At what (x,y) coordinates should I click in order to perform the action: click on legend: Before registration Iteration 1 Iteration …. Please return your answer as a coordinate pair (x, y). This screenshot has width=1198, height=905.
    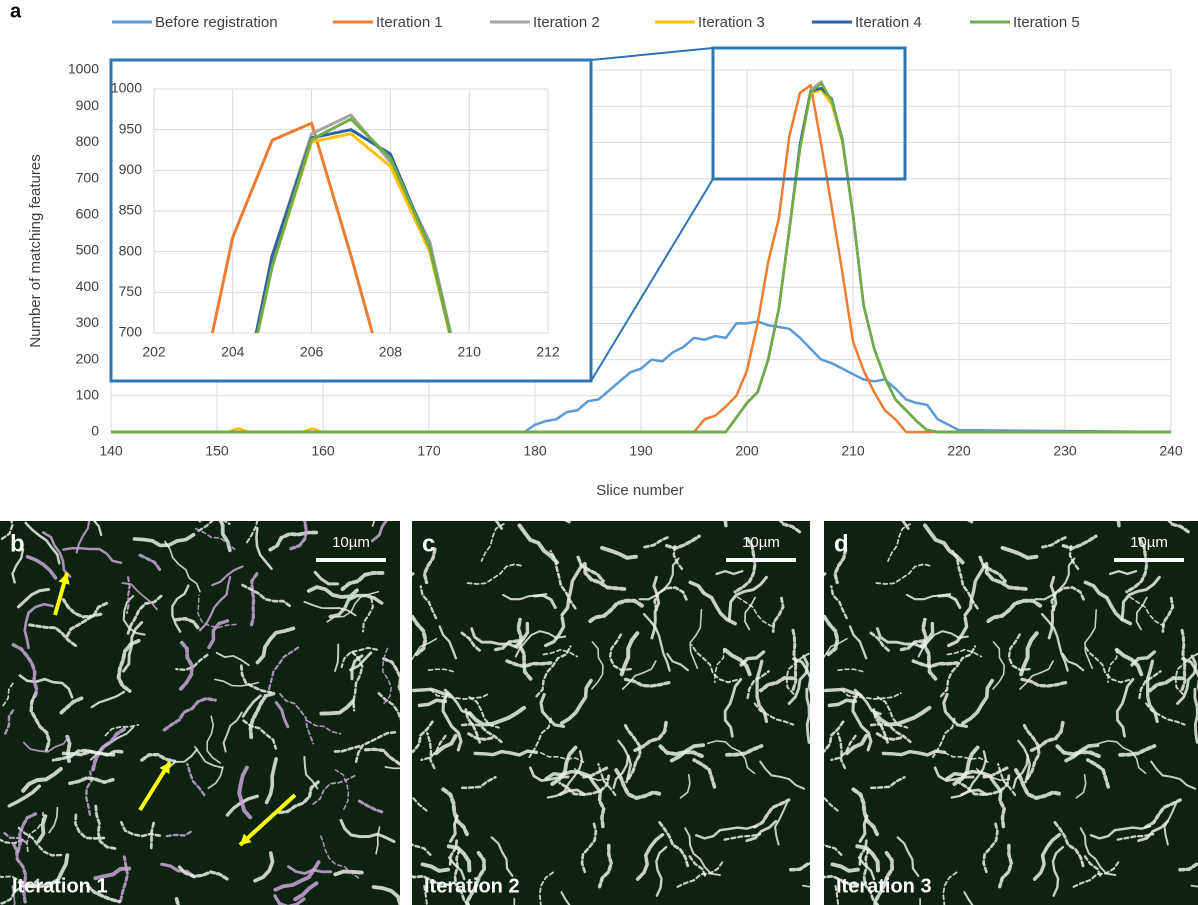
    Looking at the image, I should click on (596, 22).